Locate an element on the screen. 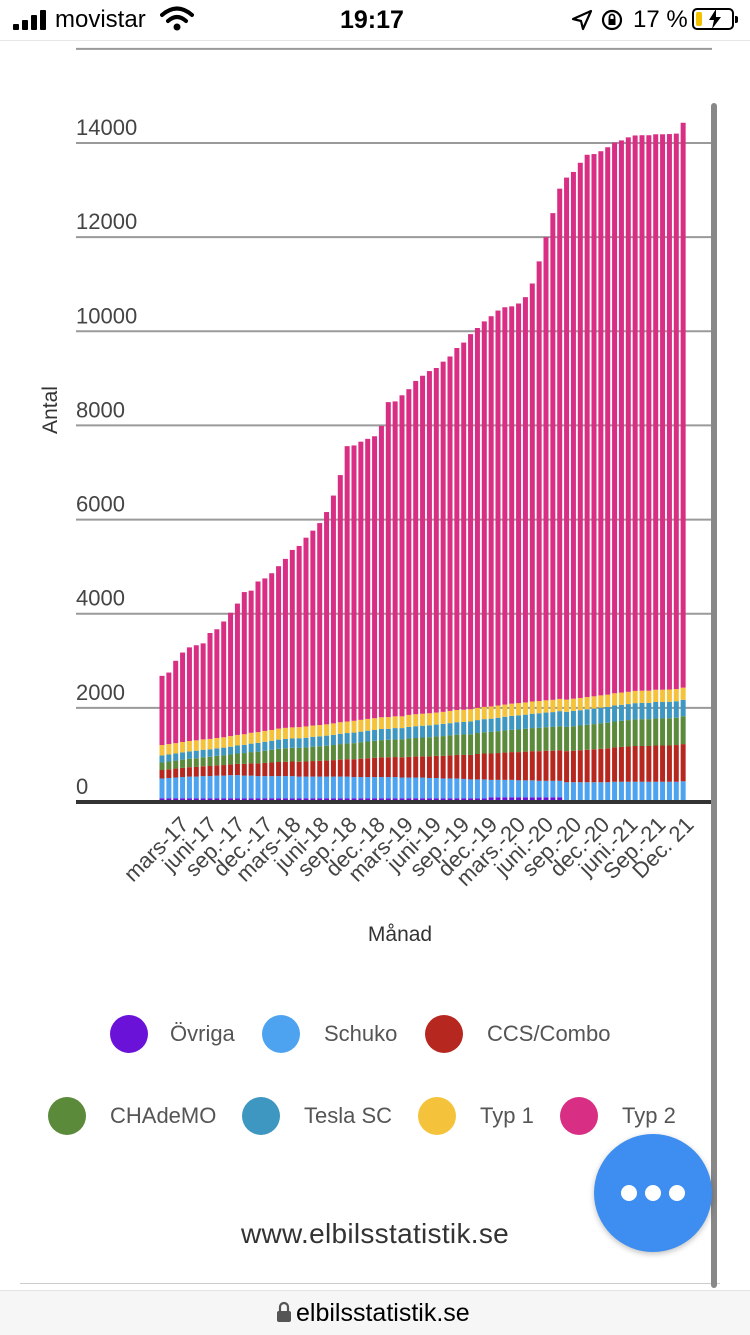 This screenshot has width=750, height=1335. legend-item-tesla-sc: Tesla SC is located at coordinates (317, 1116).